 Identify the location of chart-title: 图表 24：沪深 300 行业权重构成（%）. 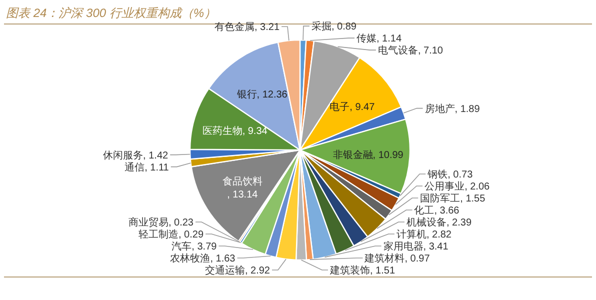
(111, 13).